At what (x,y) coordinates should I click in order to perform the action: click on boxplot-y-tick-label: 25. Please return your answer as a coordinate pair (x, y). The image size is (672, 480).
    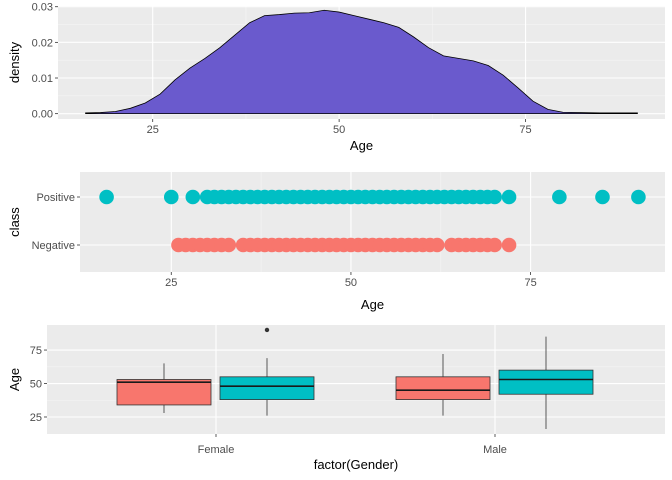
    Looking at the image, I should click on (36, 418).